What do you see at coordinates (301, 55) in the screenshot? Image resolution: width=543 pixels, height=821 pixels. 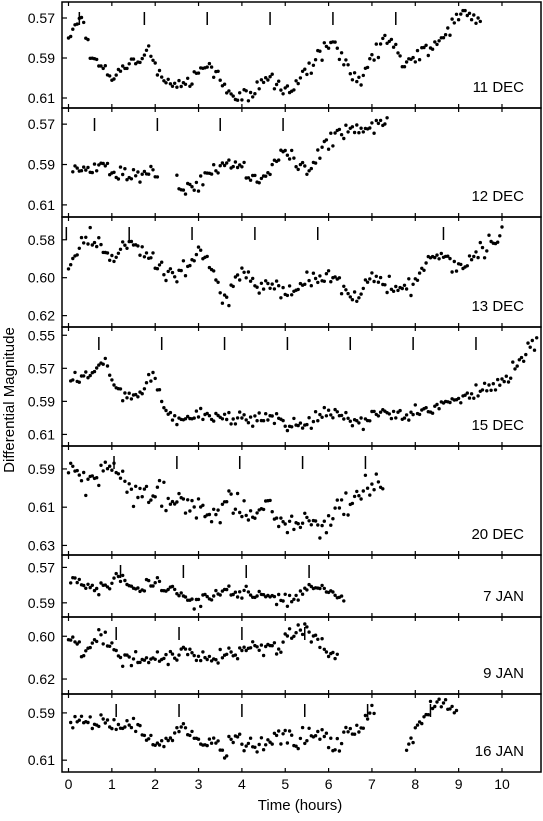 I see `panel-frame` at bounding box center [301, 55].